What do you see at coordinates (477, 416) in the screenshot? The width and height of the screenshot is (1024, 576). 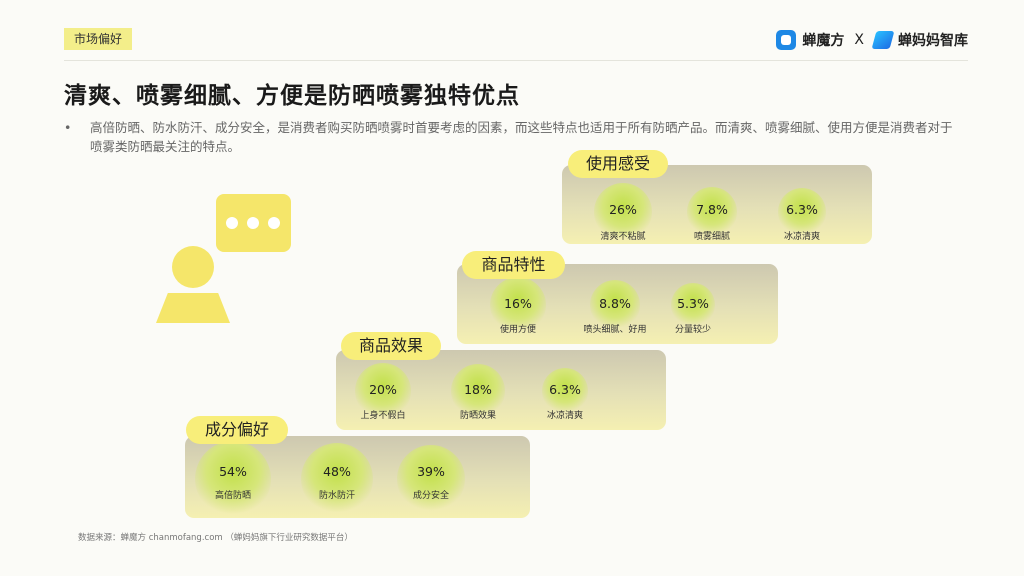 I see `item-label: 防晒效果` at bounding box center [477, 416].